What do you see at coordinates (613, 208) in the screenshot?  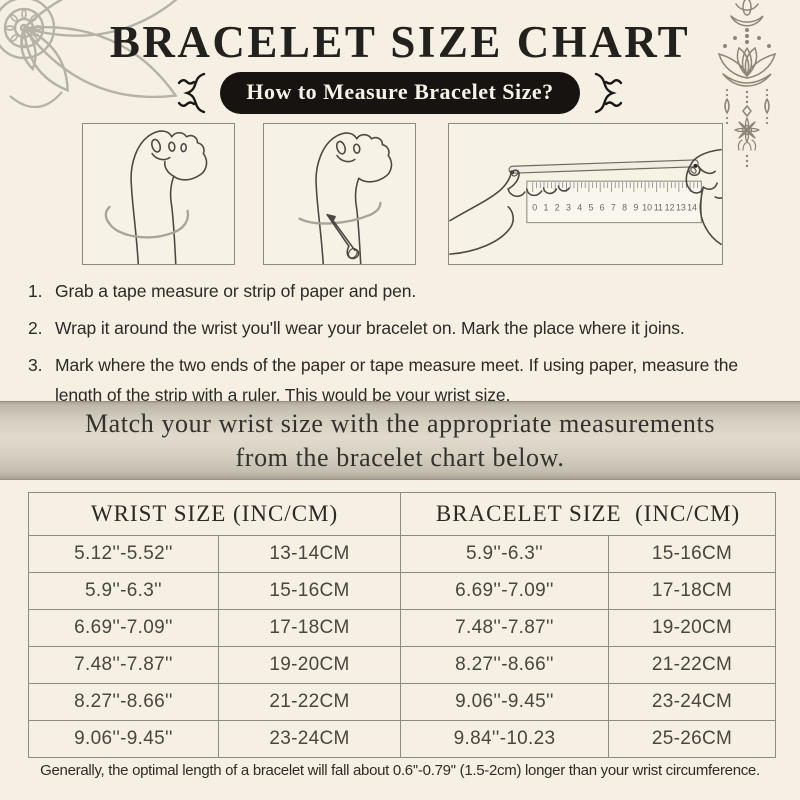 I see `svg-text: 7` at bounding box center [613, 208].